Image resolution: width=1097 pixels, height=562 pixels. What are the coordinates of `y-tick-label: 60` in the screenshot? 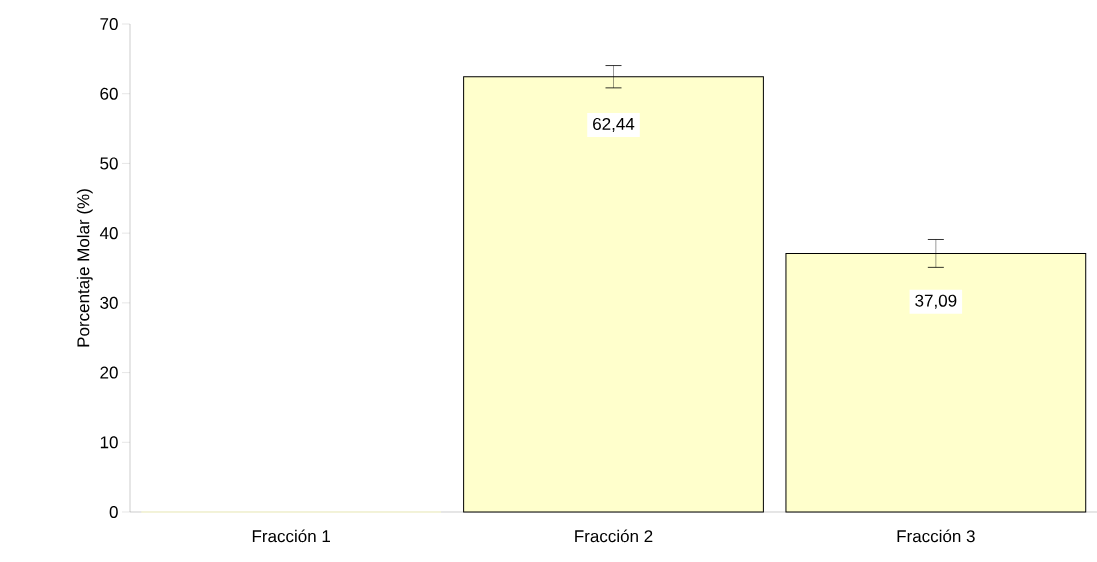 It's located at (109, 93).